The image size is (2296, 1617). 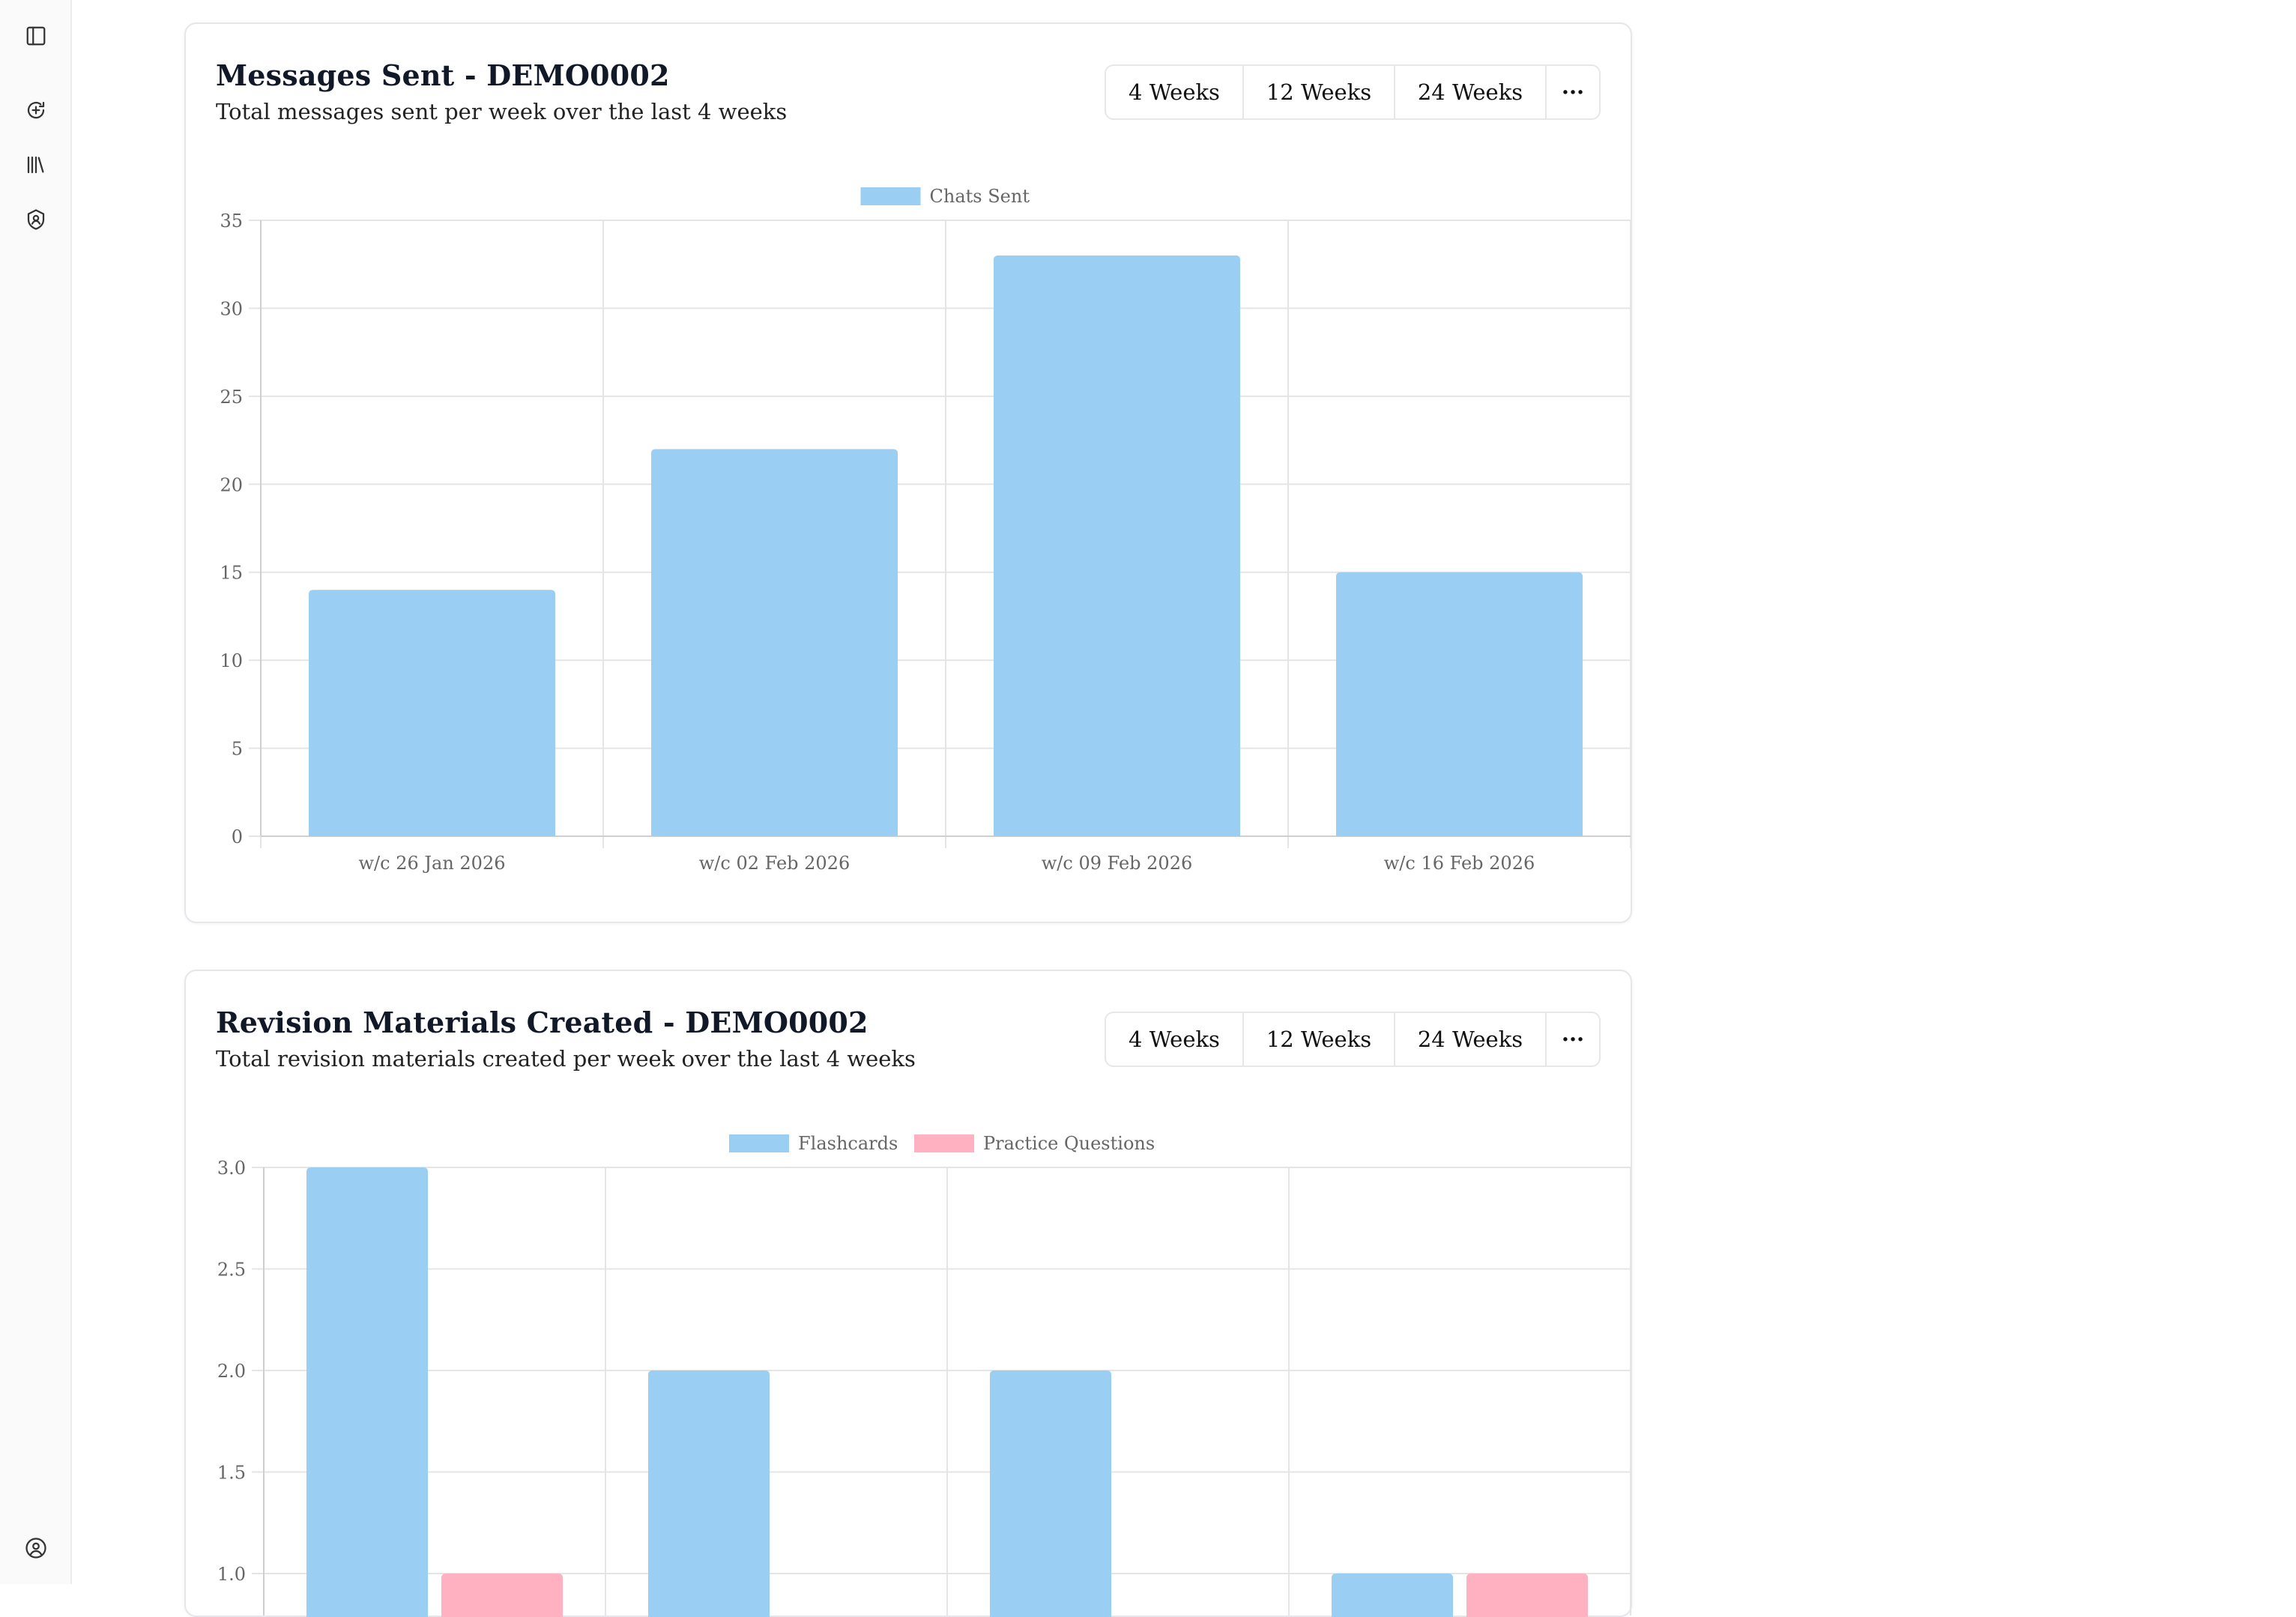 What do you see at coordinates (1117, 863) in the screenshot?
I see `x-tick-label: w/c 09 Feb 2026` at bounding box center [1117, 863].